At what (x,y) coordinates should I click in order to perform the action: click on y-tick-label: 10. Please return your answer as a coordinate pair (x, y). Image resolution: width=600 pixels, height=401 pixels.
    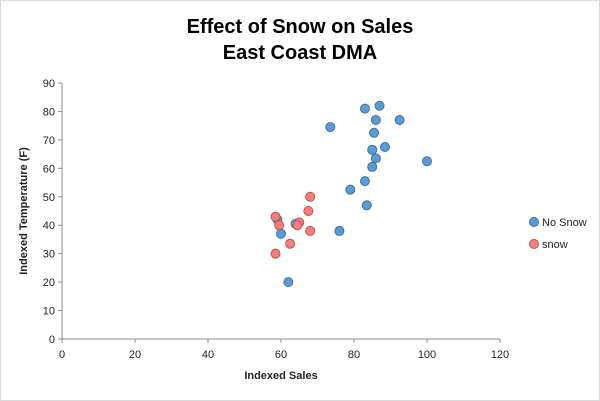
    Looking at the image, I should click on (49, 312).